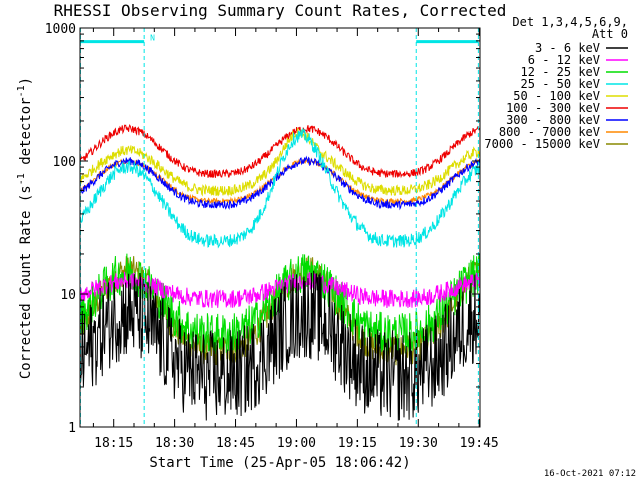 The width and height of the screenshot is (640, 480). I want to click on y-axis-label: Corrected Count Rate (s-1 detector-1), so click(25, 228).